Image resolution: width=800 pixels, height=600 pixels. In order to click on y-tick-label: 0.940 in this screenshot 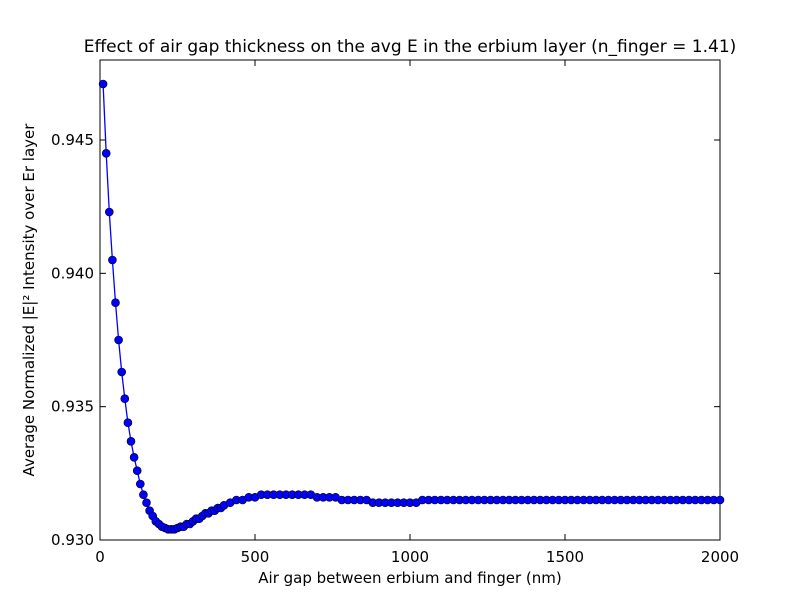, I will do `click(72, 273)`.